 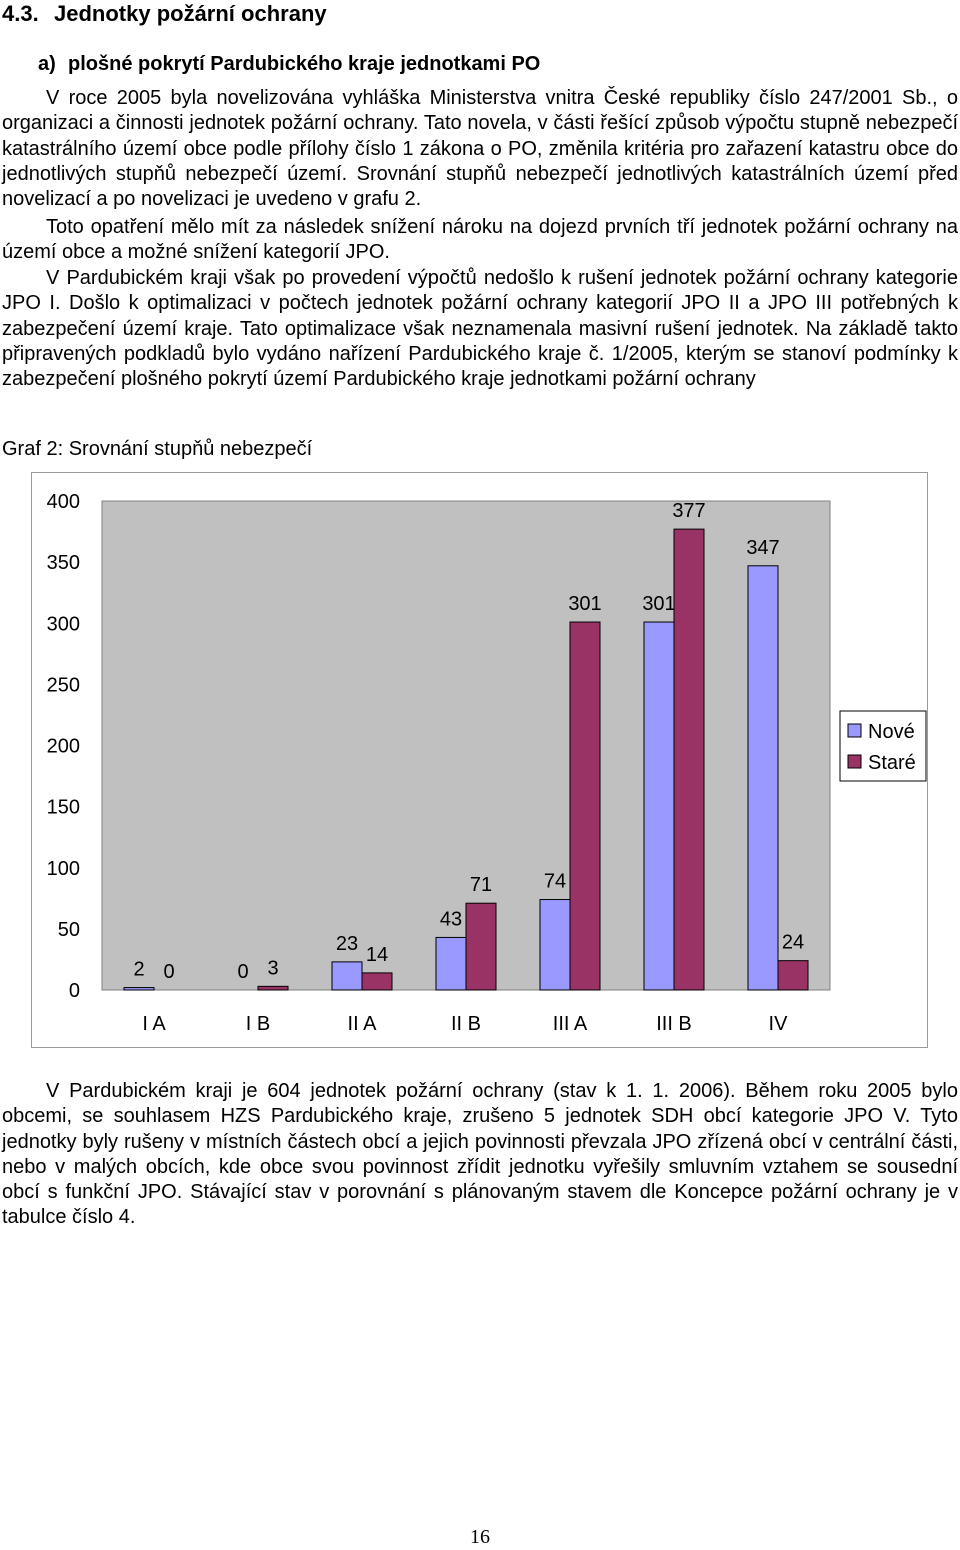 What do you see at coordinates (762, 548) in the screenshot?
I see `data-label: 347` at bounding box center [762, 548].